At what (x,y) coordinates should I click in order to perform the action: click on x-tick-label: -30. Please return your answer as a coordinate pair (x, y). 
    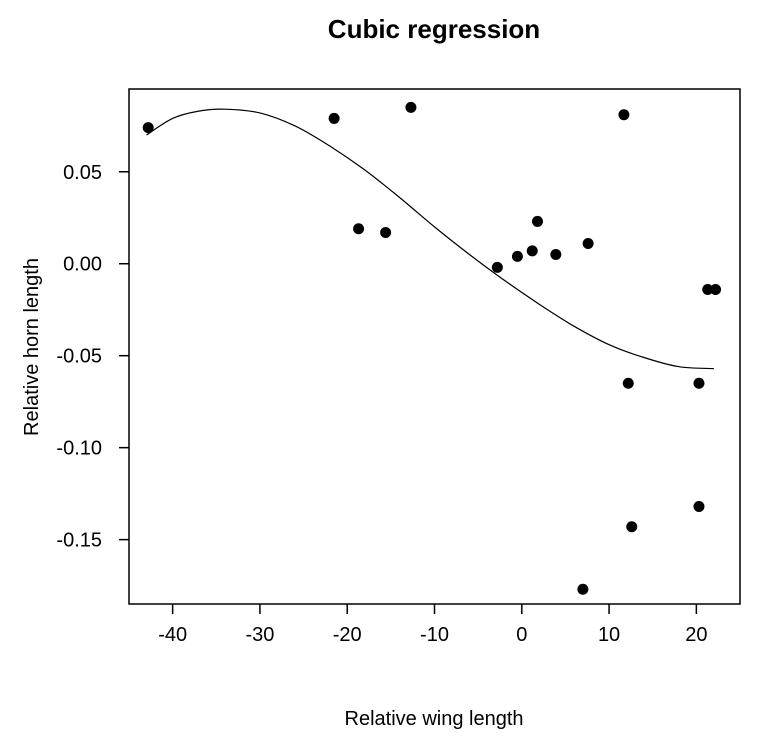
    Looking at the image, I should click on (259, 635).